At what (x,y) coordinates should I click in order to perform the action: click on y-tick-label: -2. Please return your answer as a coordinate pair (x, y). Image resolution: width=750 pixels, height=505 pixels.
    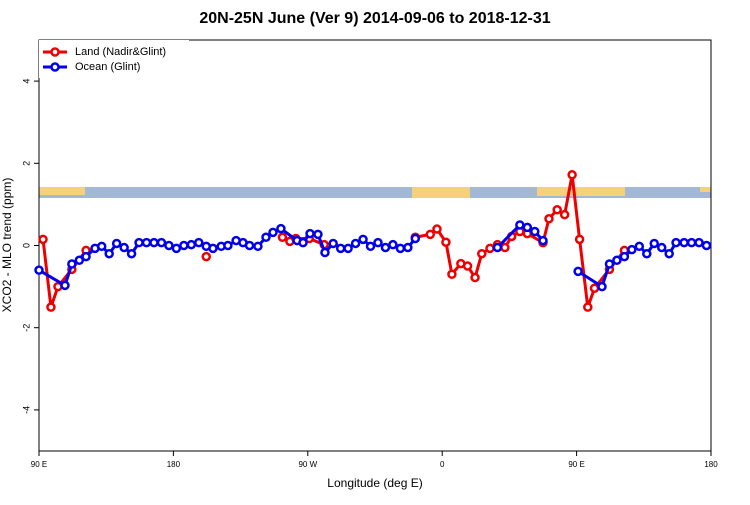
    Looking at the image, I should click on (26, 328).